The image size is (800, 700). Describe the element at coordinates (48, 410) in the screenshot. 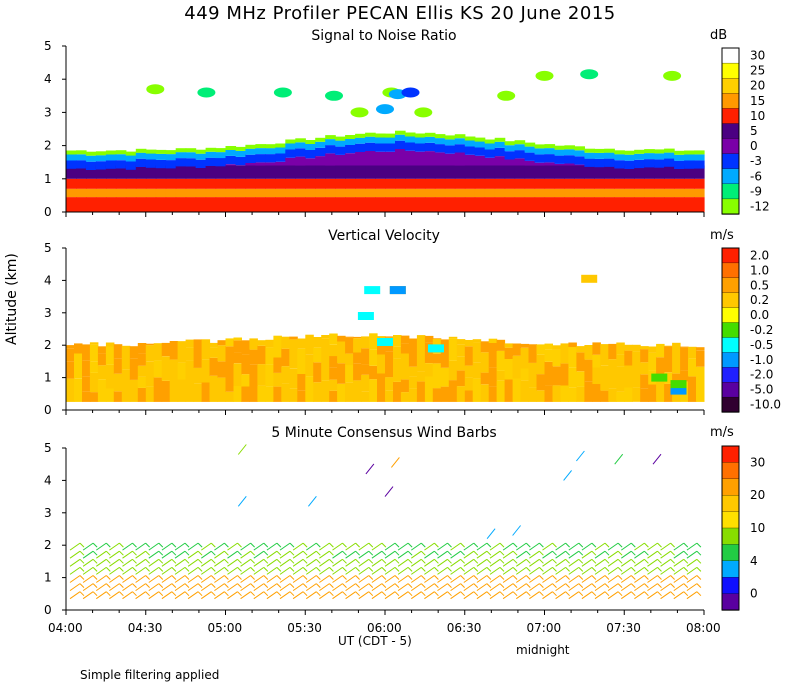

I see `y-tick-label: 0` at that location.